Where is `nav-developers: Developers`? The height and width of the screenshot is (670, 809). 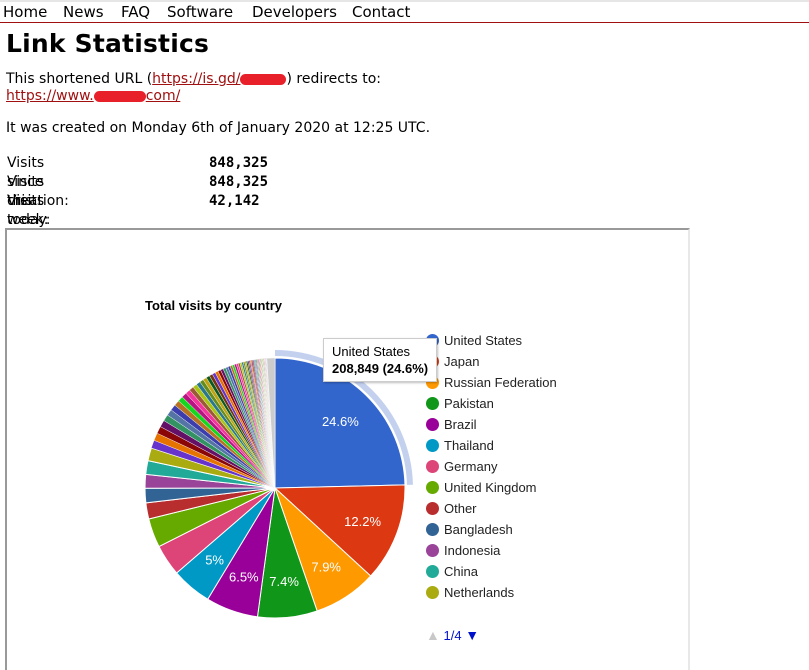 nav-developers: Developers is located at coordinates (294, 12).